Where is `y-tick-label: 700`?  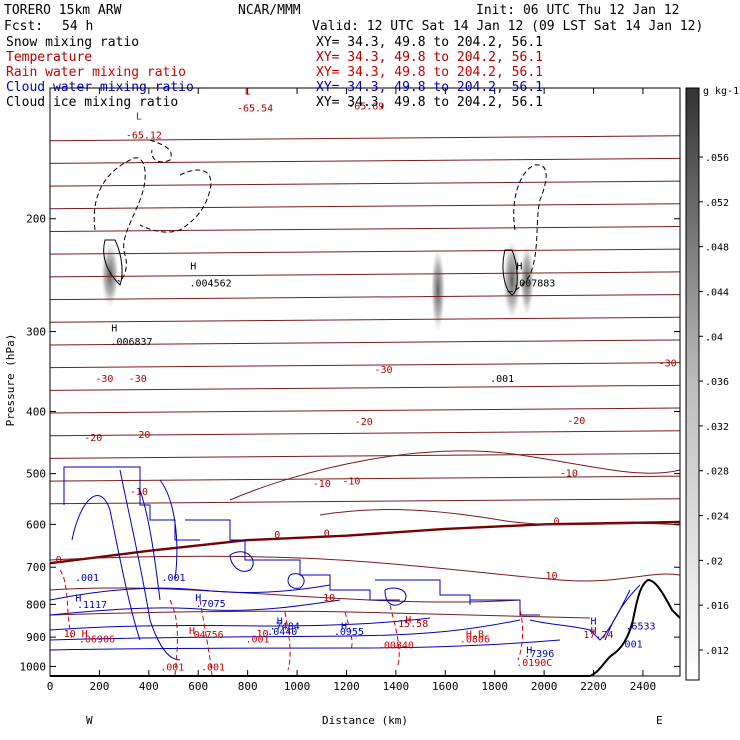 y-tick-label: 700 is located at coordinates (36, 567).